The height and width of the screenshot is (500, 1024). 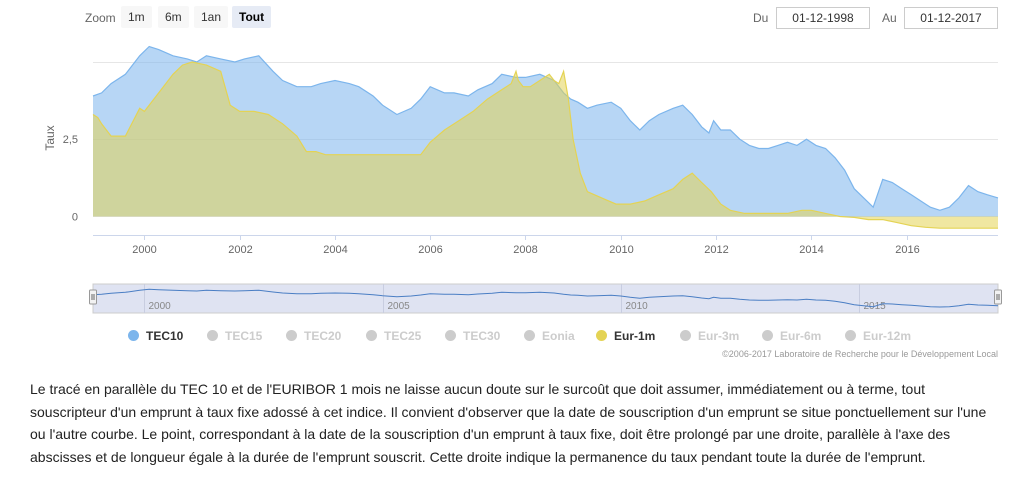 What do you see at coordinates (716, 250) in the screenshot?
I see `x-tick-label: 2012` at bounding box center [716, 250].